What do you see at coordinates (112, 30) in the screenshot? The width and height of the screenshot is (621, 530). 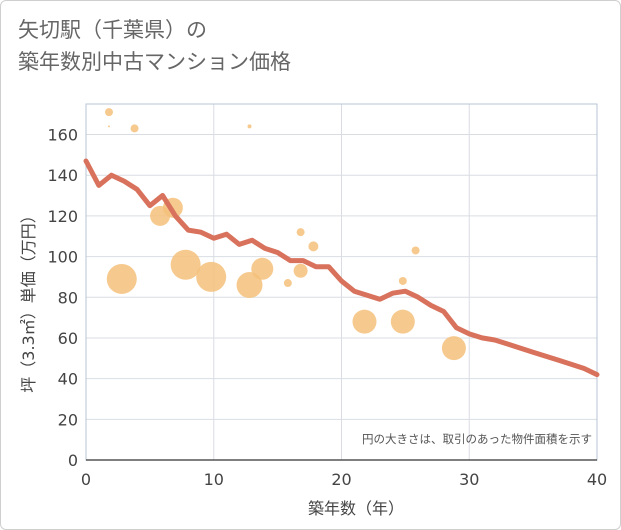 I see `chart-title-line1: 矢切駅（千葉県）の` at bounding box center [112, 30].